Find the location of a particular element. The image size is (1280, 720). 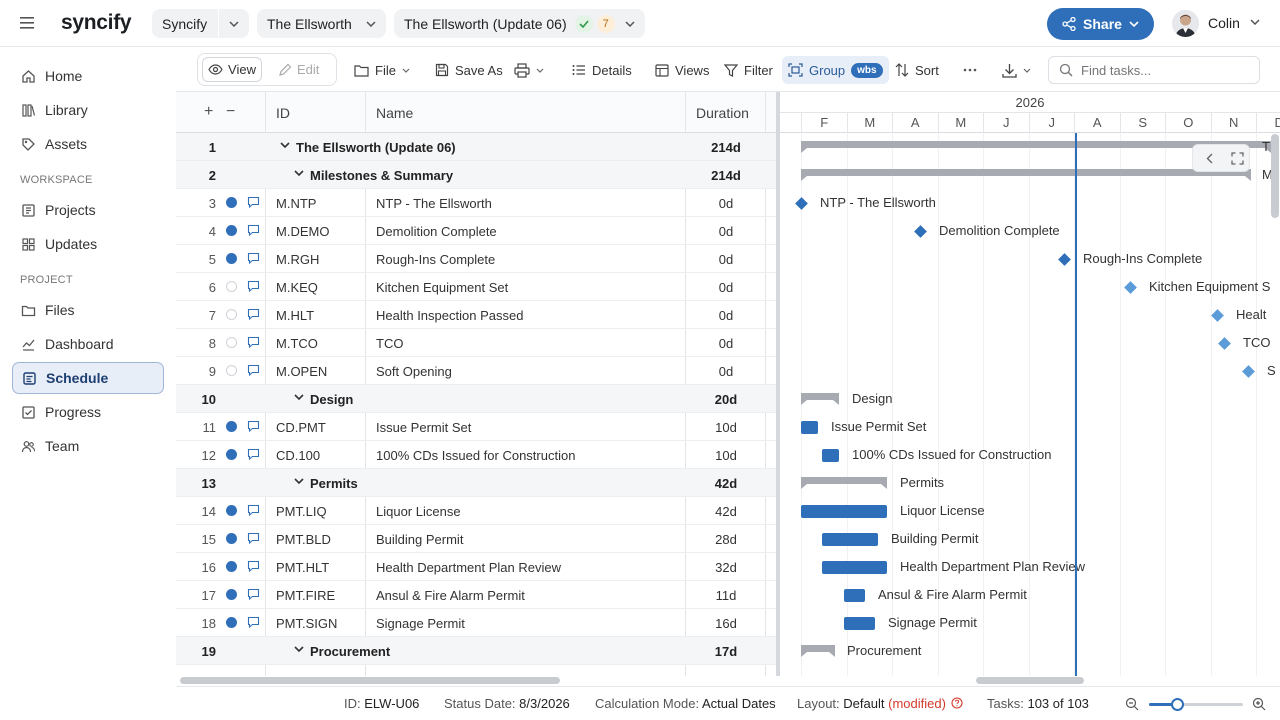

sidebar-item-updates: Updates is located at coordinates (88, 244).